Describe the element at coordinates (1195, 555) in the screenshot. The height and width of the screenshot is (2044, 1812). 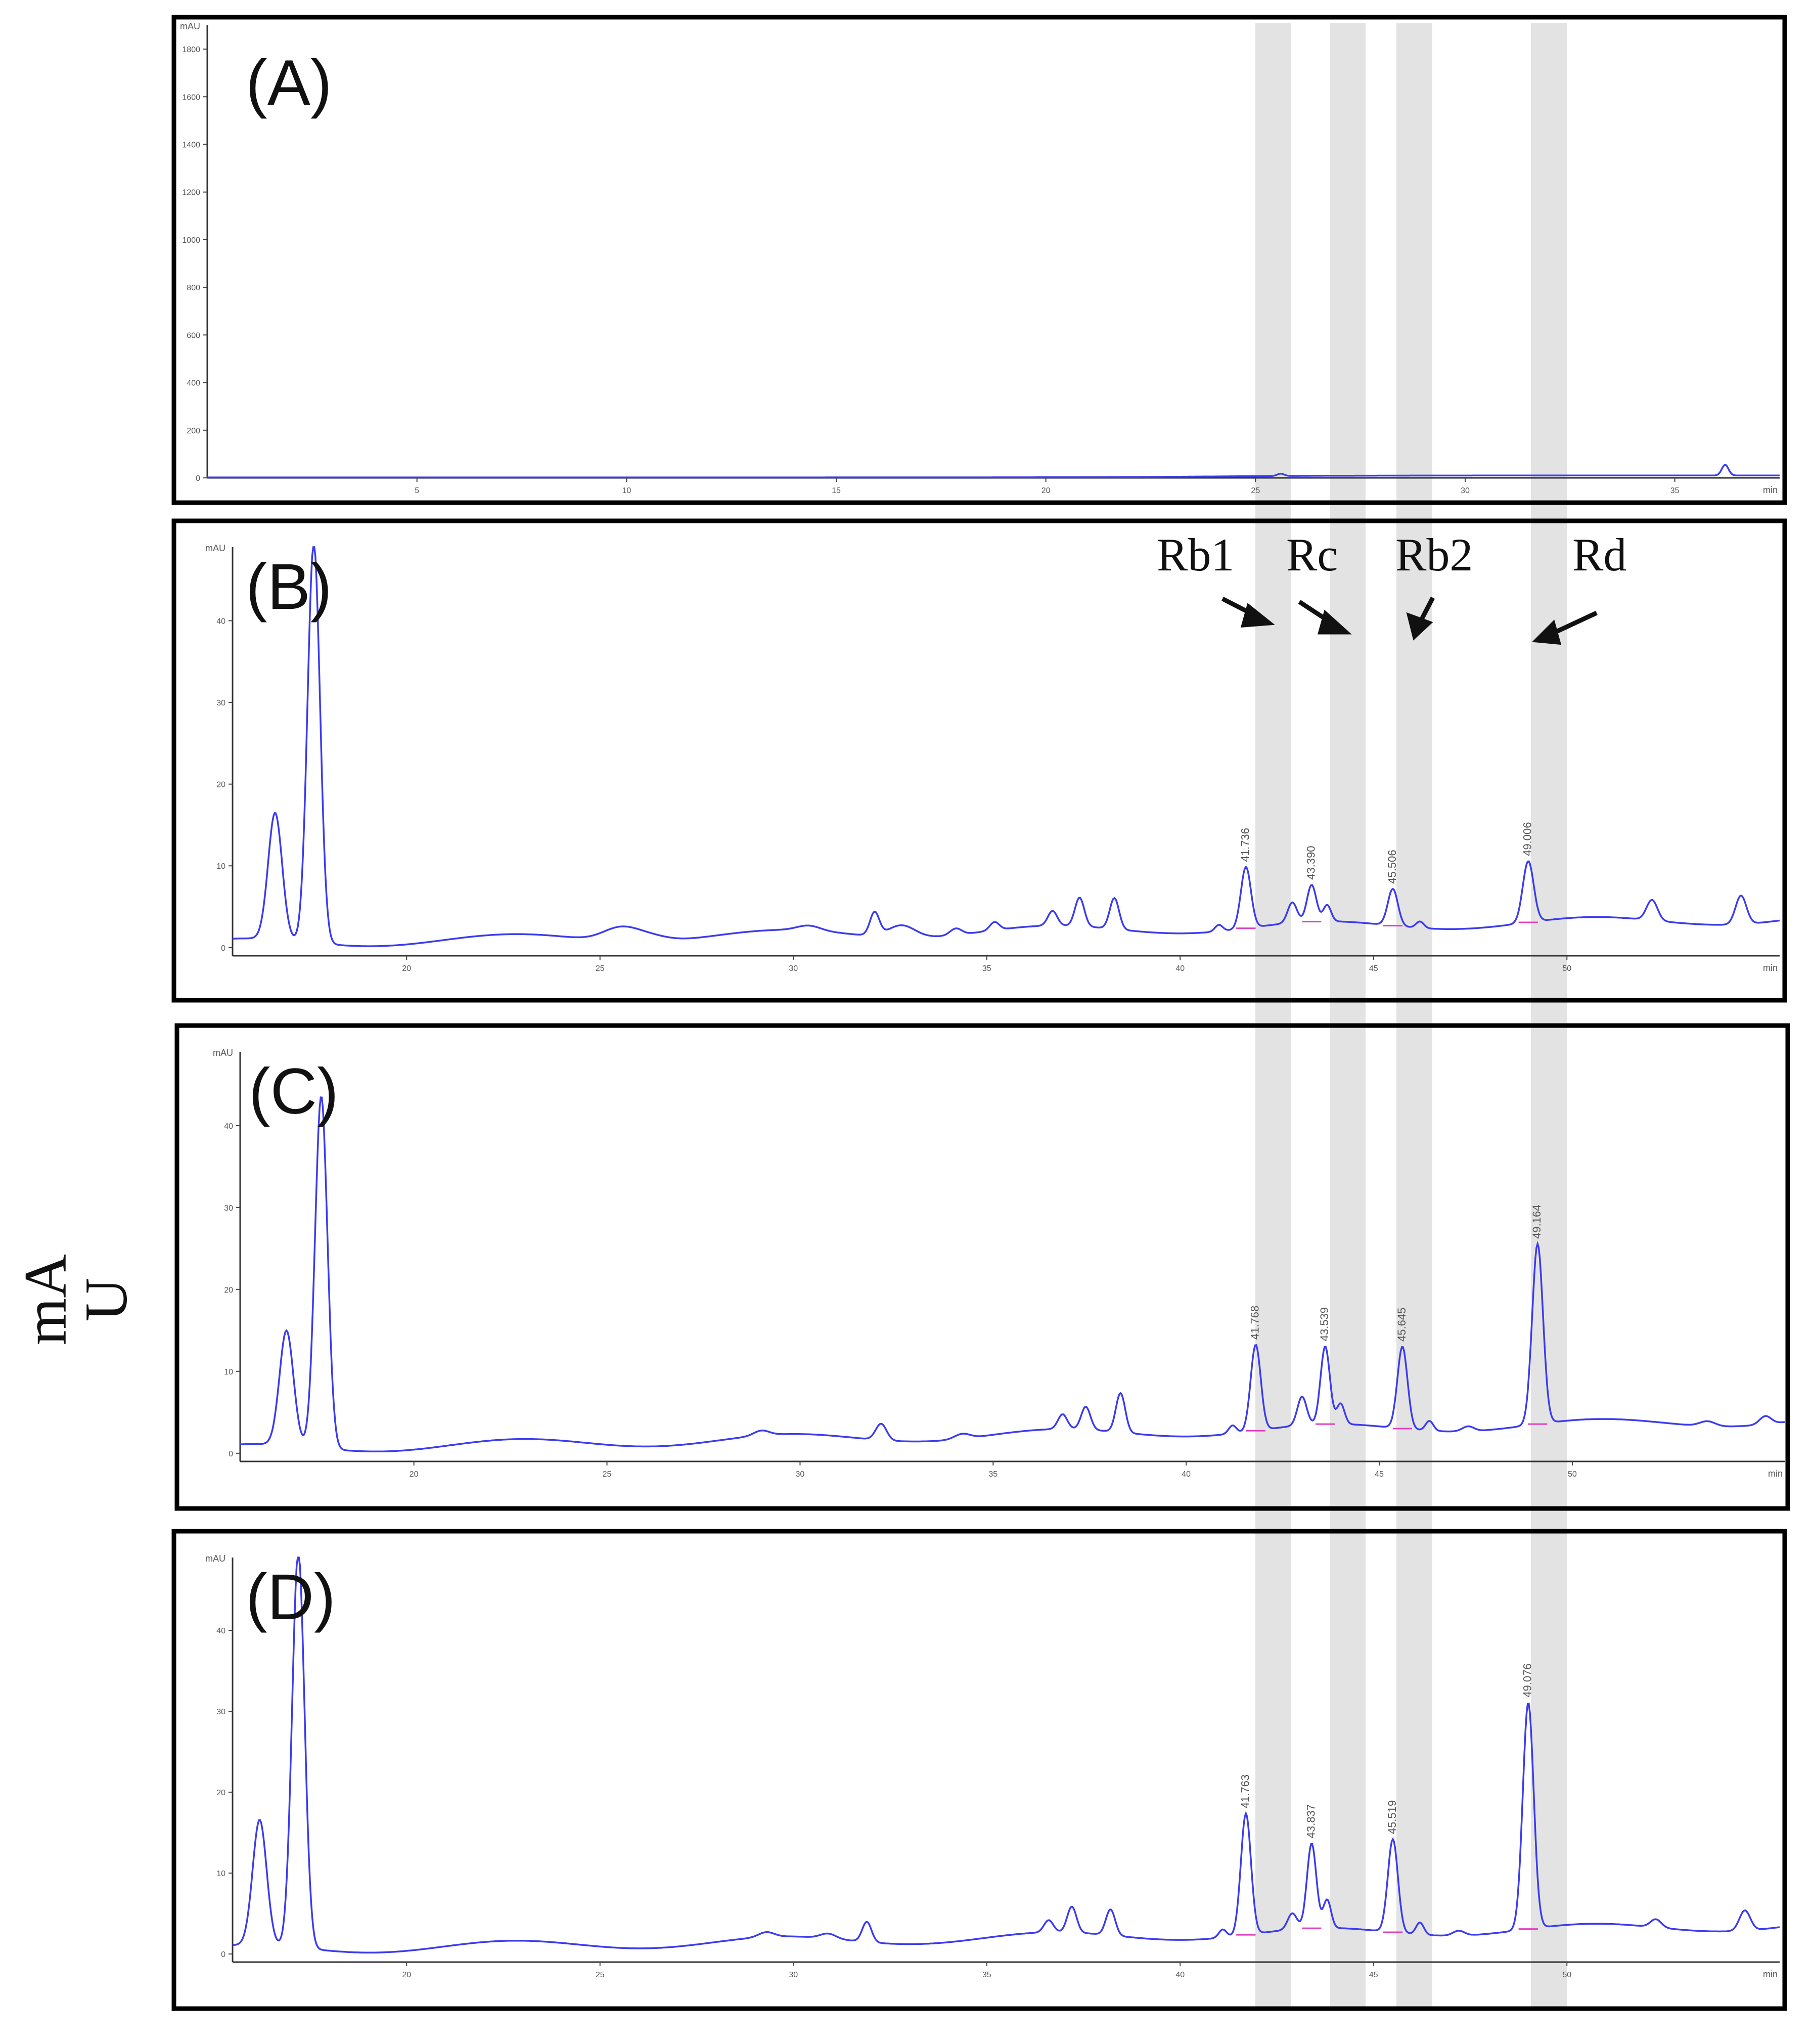
I see `peak-name-rb1: Rb1` at that location.